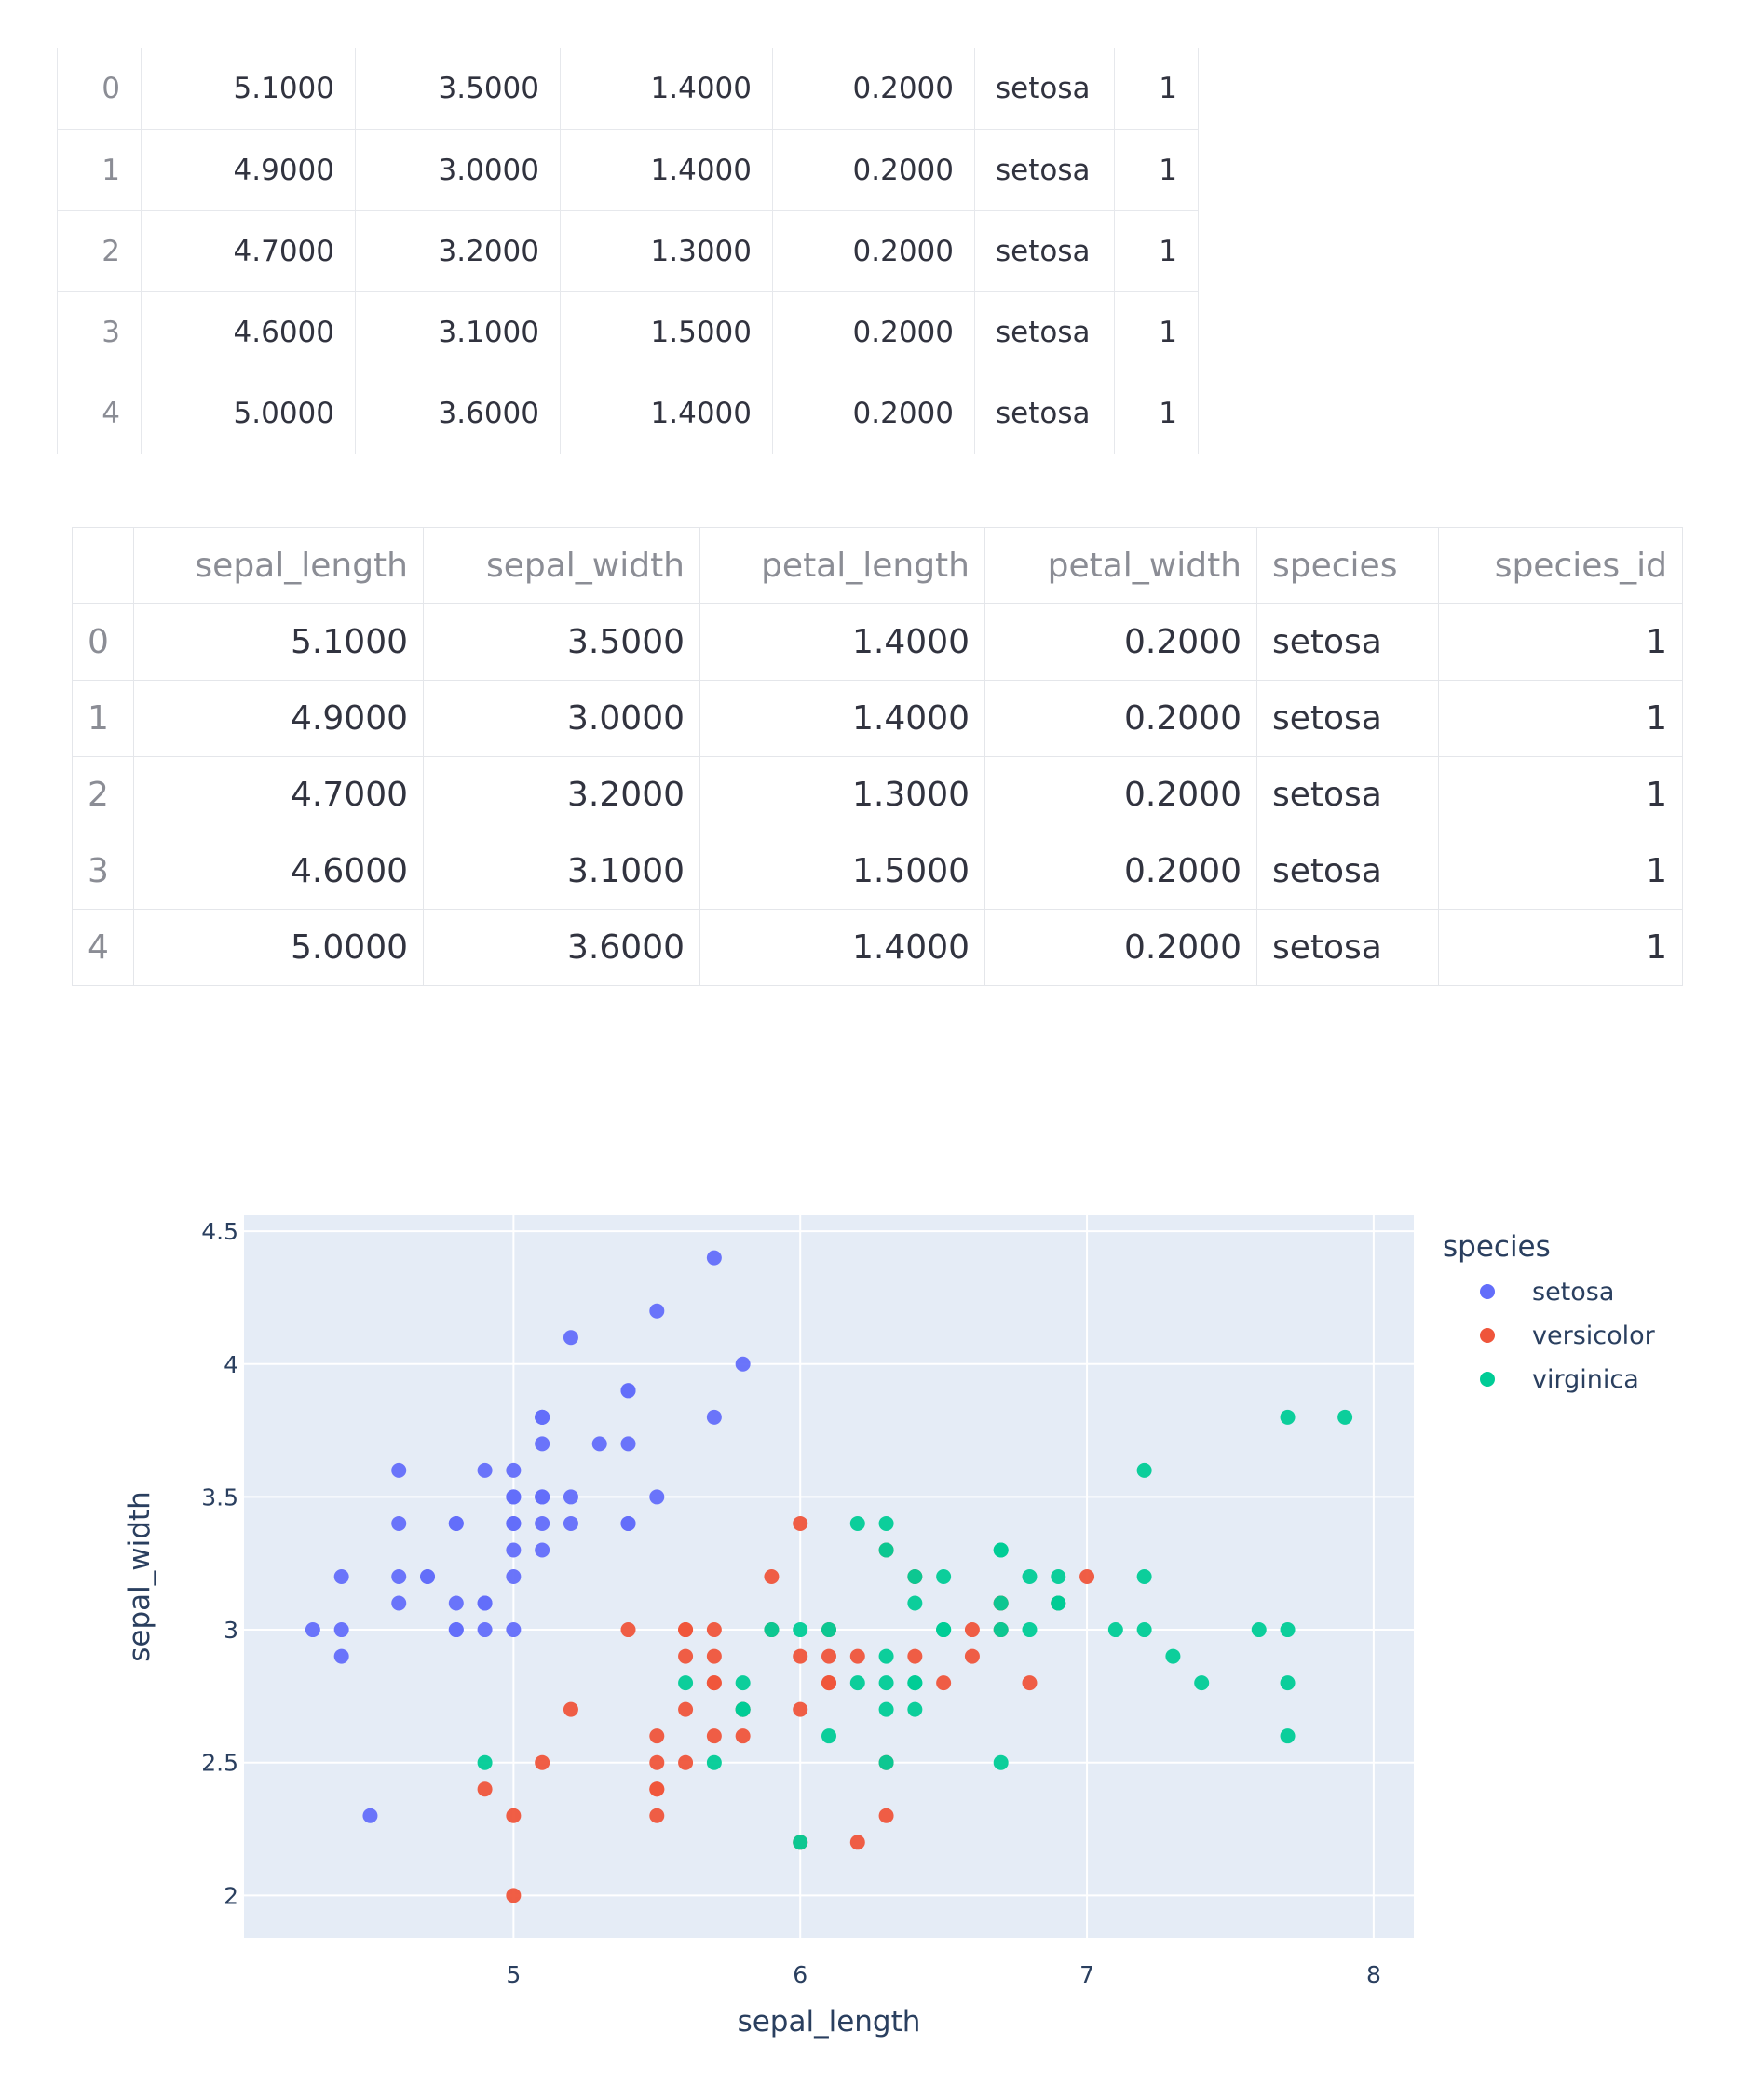 The image size is (1764, 2086). Describe the element at coordinates (1547, 1292) in the screenshot. I see `legend-item-setosa: setosa` at that location.